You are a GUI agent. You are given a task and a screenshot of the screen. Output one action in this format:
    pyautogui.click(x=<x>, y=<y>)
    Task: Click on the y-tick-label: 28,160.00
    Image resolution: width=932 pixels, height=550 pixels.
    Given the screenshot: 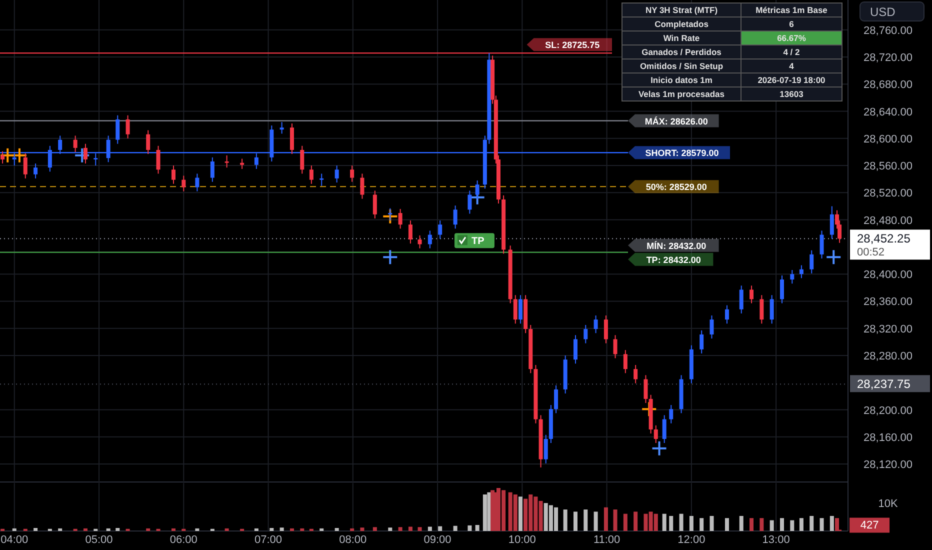 What is the action you would take?
    pyautogui.click(x=888, y=438)
    